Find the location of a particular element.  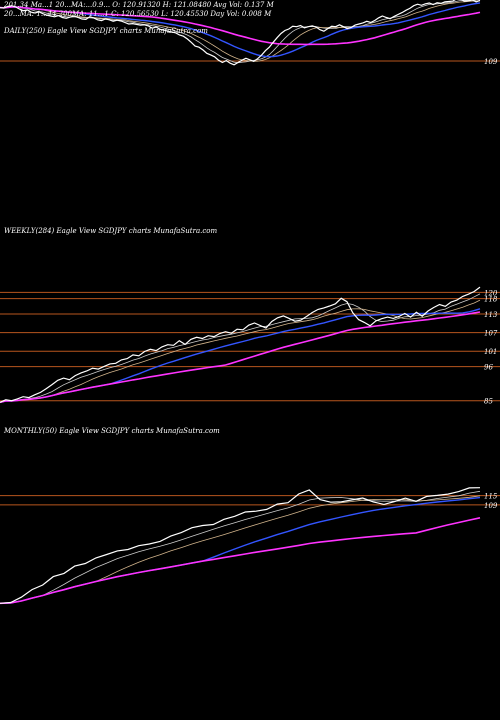

weekly-y-tick-label: 96 is located at coordinates (488, 368).